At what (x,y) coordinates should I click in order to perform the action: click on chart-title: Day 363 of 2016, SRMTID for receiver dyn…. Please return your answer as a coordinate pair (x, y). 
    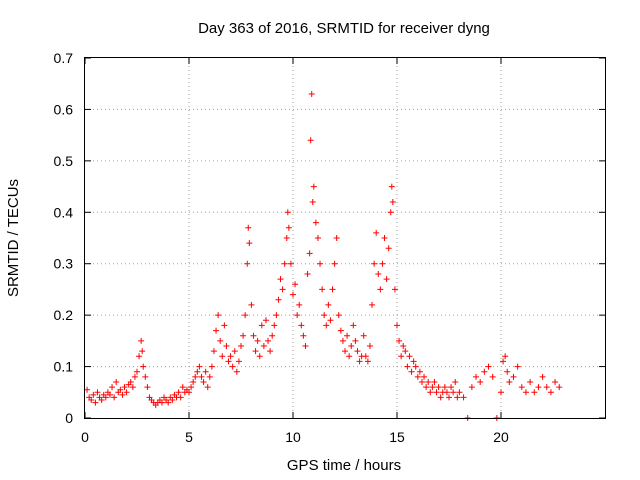
    Looking at the image, I should click on (344, 28).